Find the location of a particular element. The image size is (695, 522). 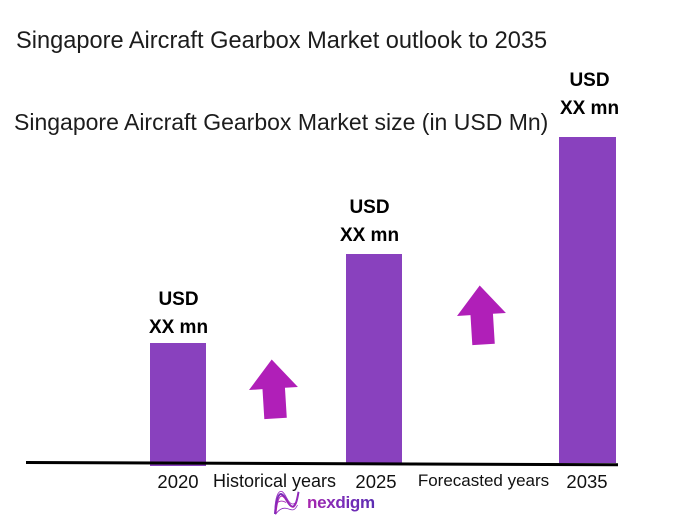

svg-text: nexdigm is located at coordinates (341, 502).